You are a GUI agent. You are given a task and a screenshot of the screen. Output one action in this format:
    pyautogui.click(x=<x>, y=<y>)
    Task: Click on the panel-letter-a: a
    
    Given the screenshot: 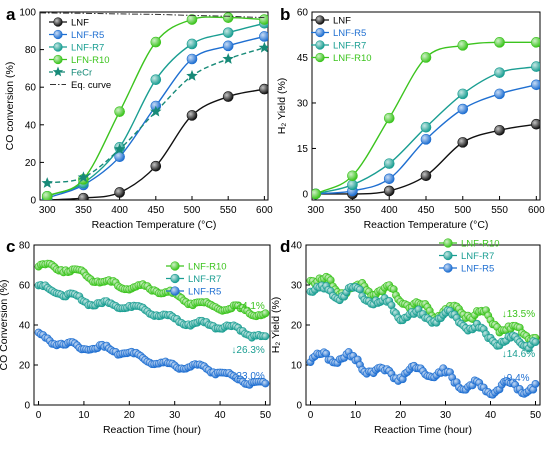 What is the action you would take?
    pyautogui.click(x=11, y=14)
    